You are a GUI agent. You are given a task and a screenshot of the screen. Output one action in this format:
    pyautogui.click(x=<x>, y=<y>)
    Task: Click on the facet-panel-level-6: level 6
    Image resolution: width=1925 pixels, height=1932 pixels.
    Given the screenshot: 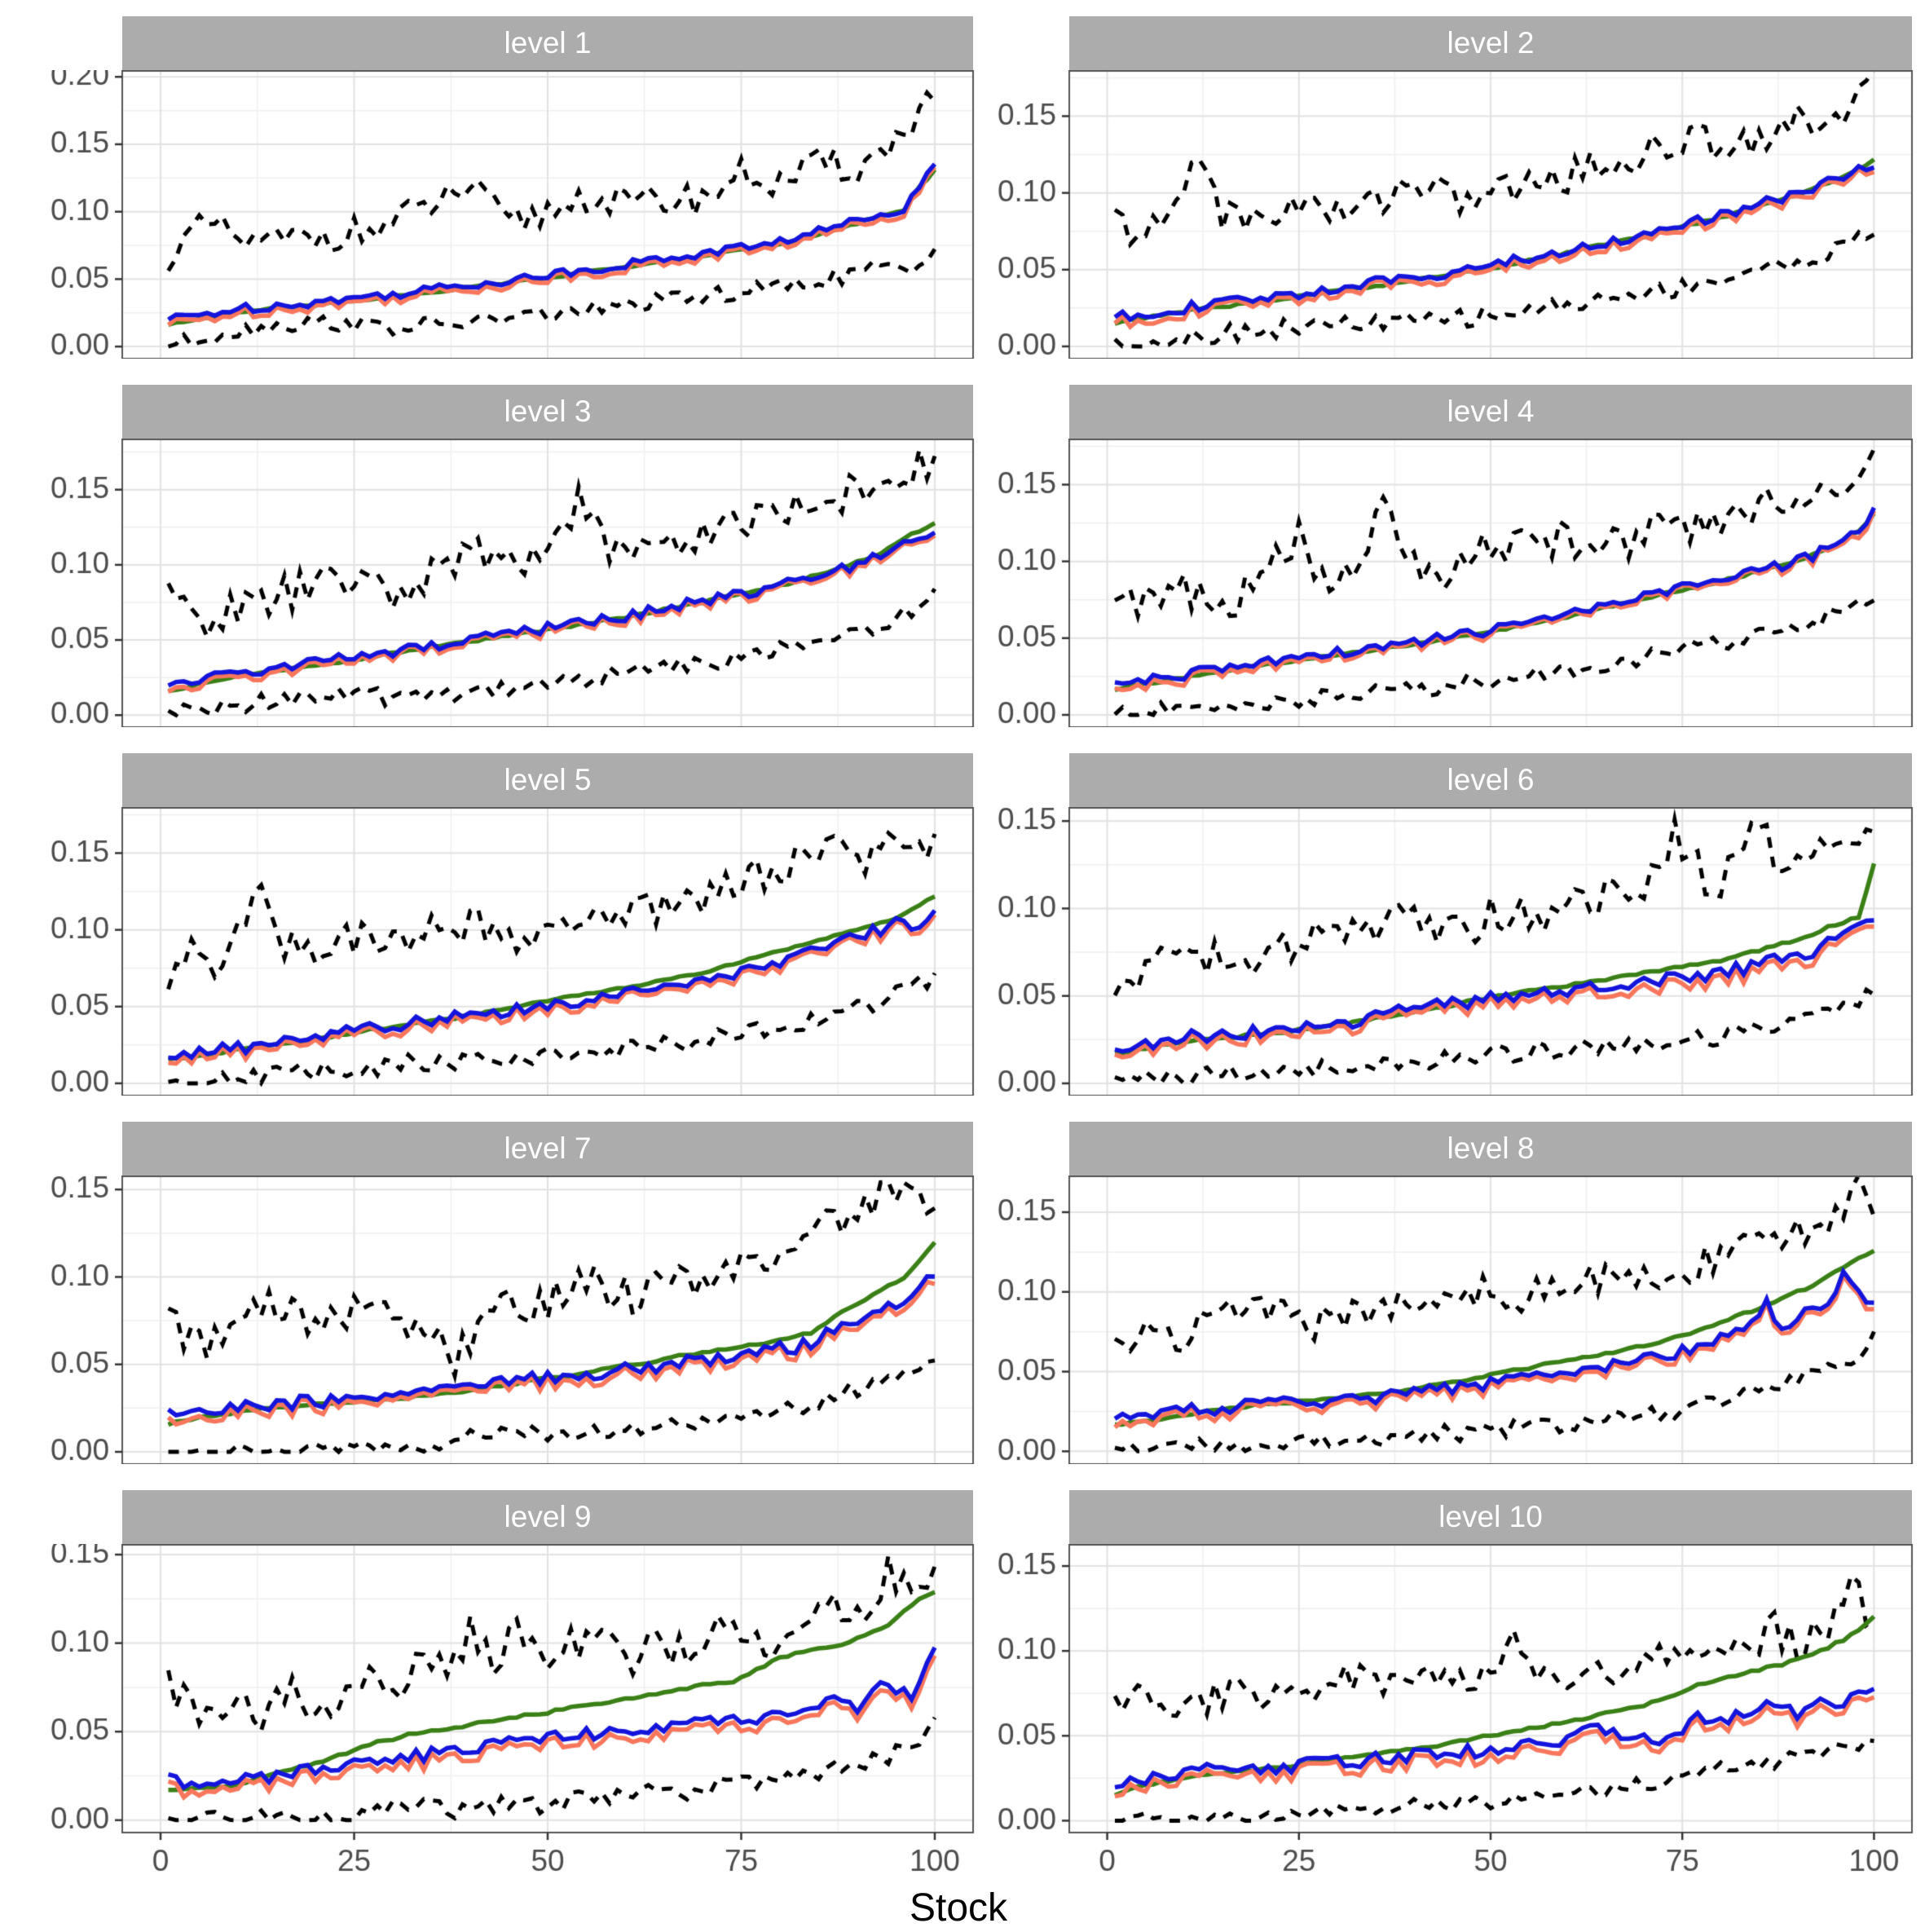 What is the action you would take?
    pyautogui.click(x=1448, y=924)
    